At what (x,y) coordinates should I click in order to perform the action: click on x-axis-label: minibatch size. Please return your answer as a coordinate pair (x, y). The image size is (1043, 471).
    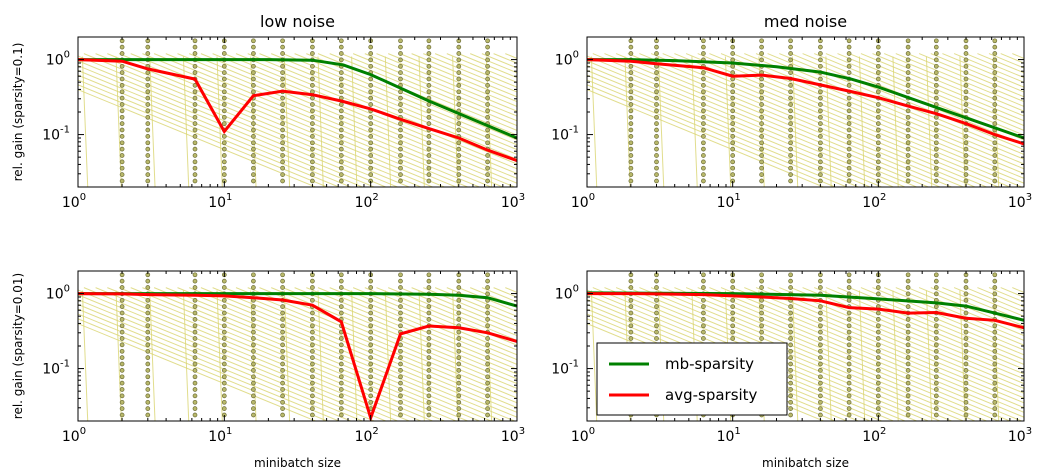
    Looking at the image, I should click on (805, 463).